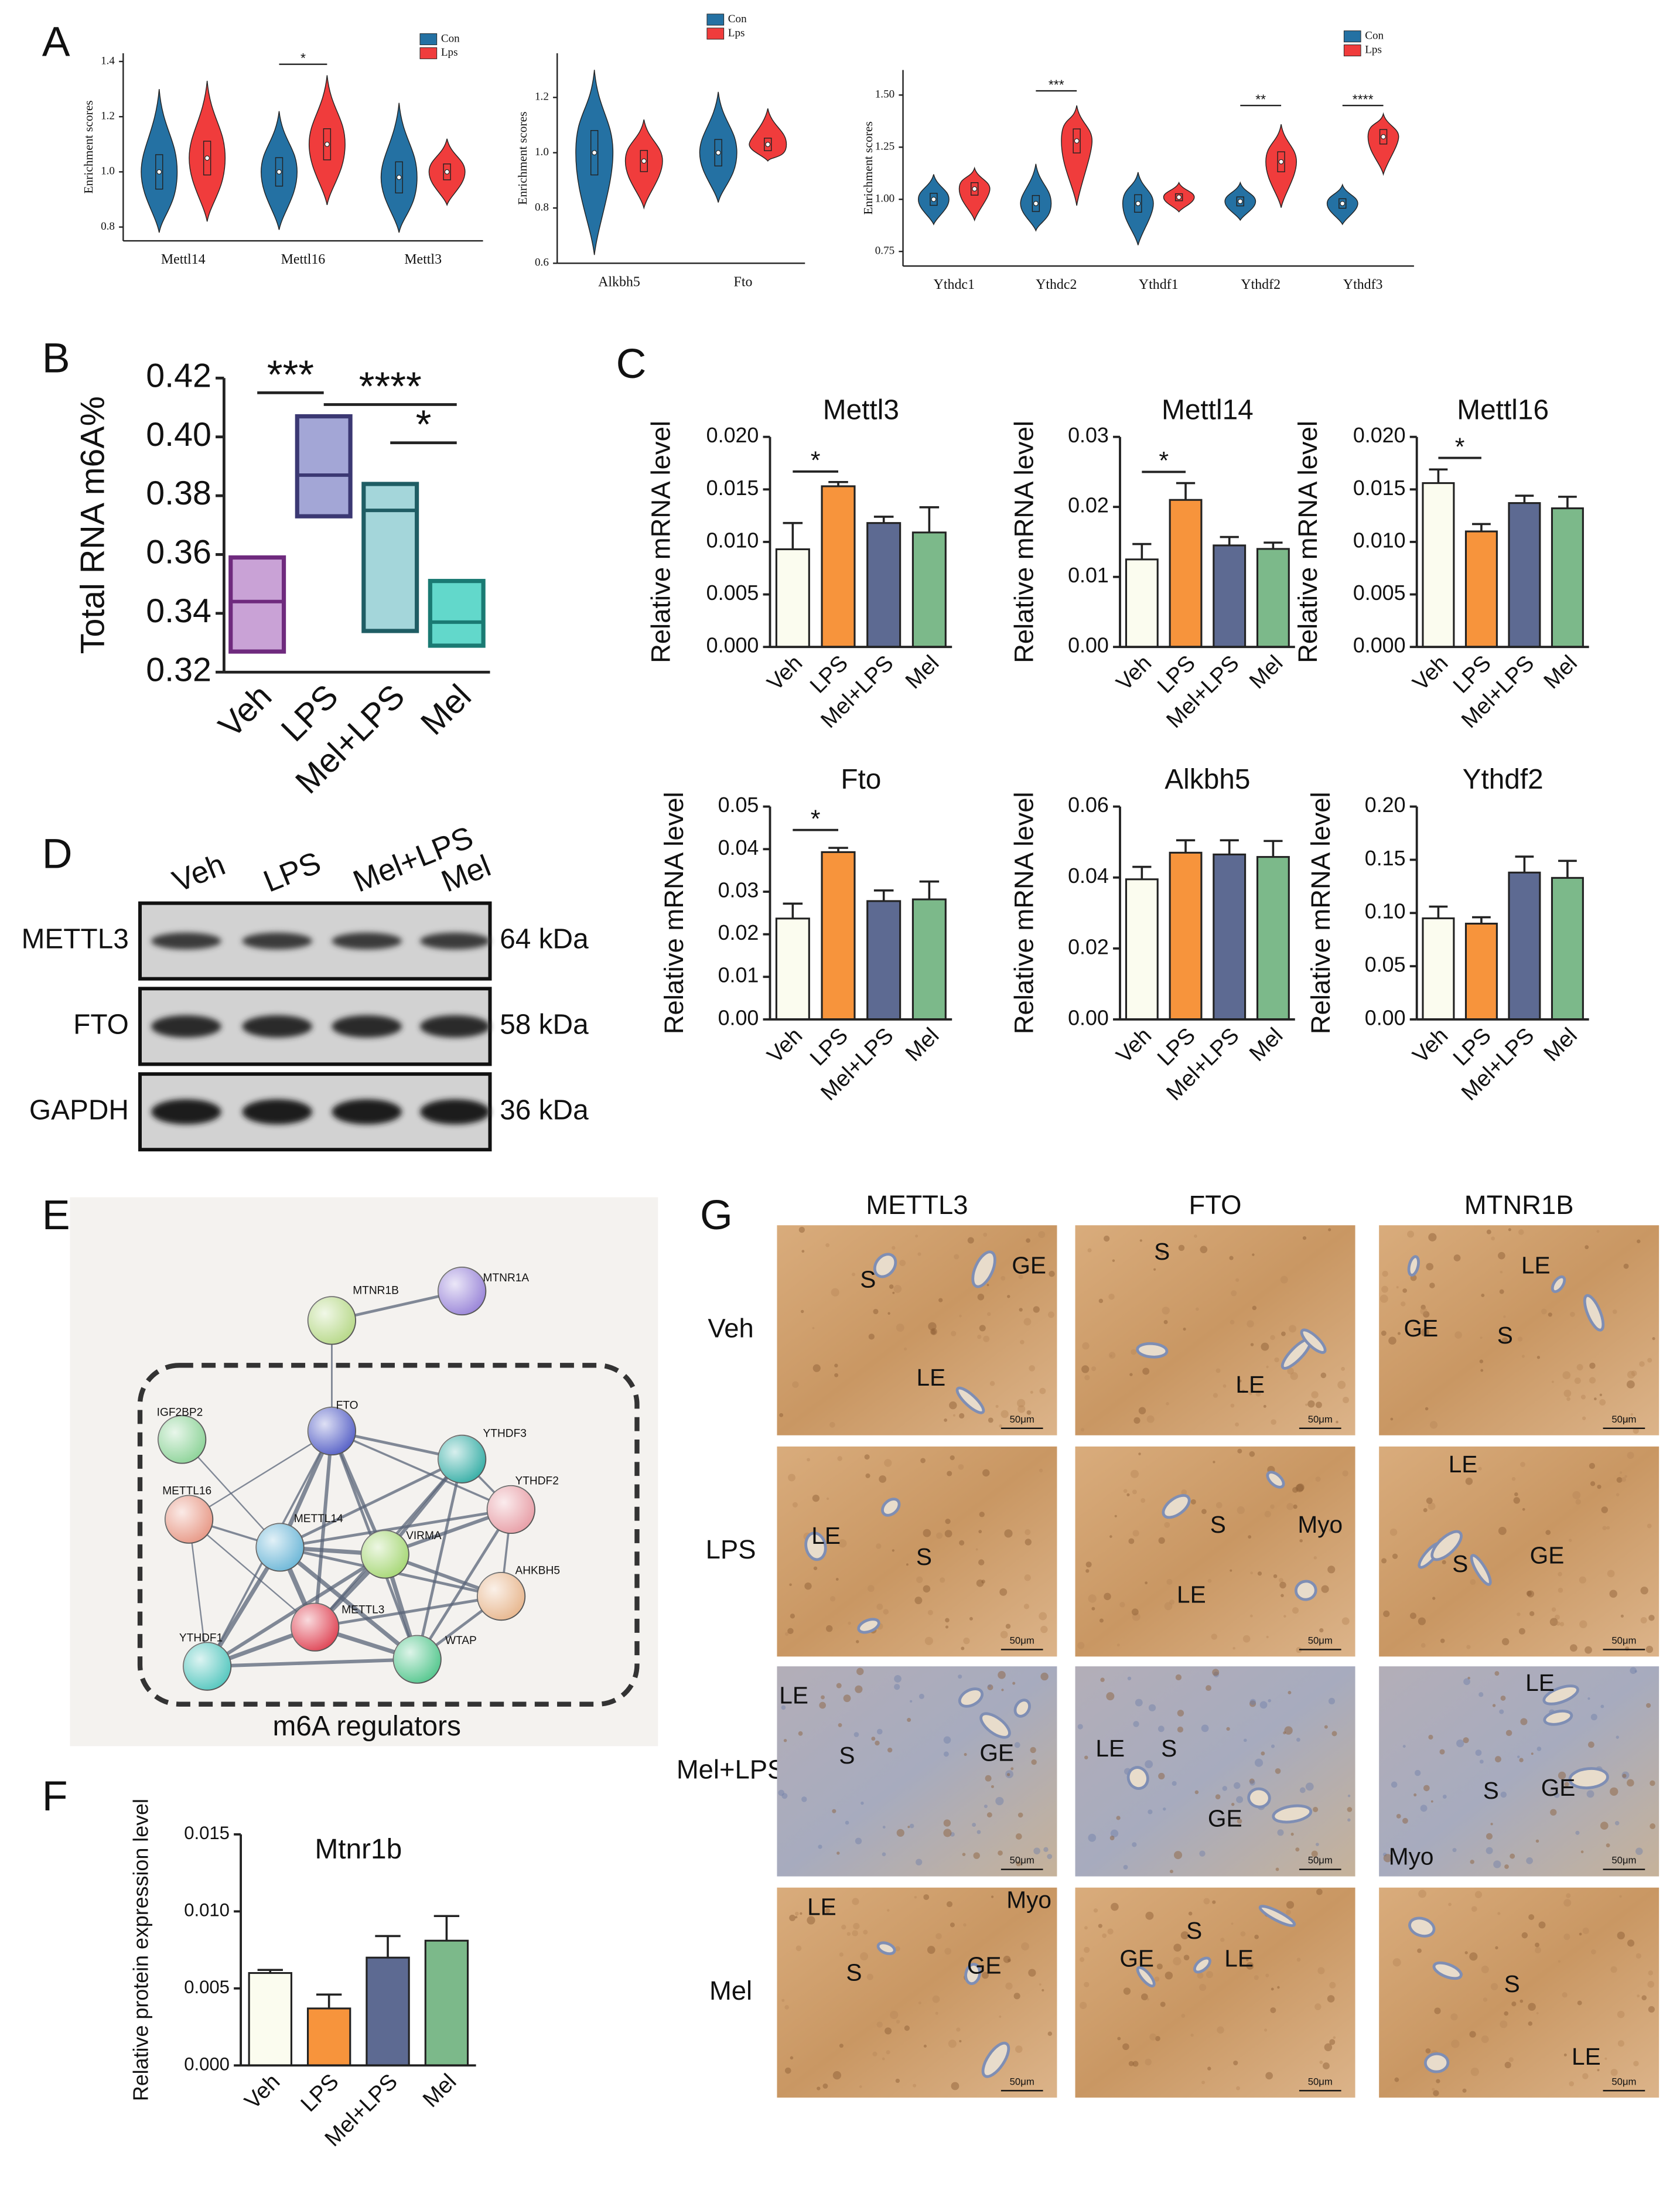 The height and width of the screenshot is (2193, 1680). What do you see at coordinates (1207, 780) in the screenshot?
I see `chart-title: Alkbh5` at bounding box center [1207, 780].